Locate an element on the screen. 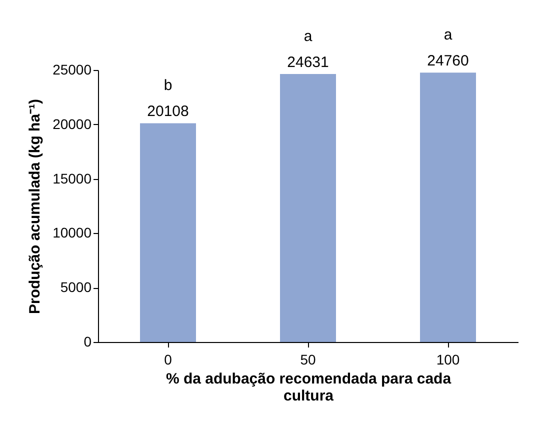 Image resolution: width=553 pixels, height=428 pixels. x-tick-label: 0 is located at coordinates (168, 360).